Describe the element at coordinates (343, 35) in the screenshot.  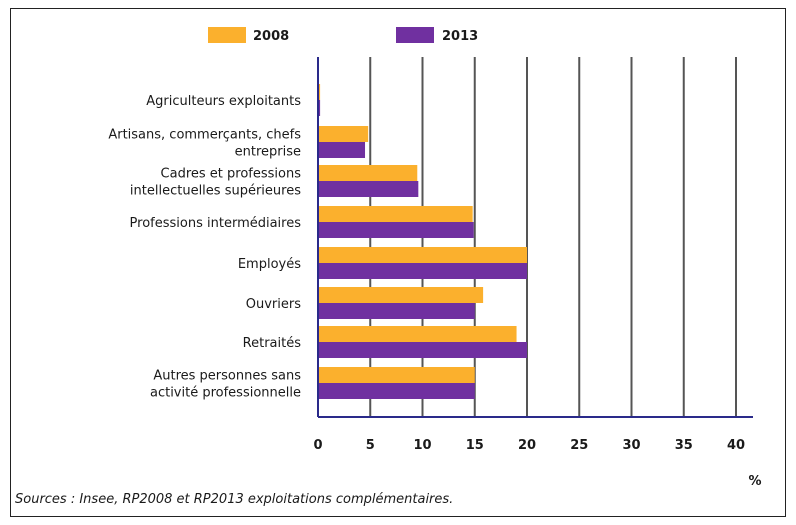
I see `legend: 2008 2013` at that location.